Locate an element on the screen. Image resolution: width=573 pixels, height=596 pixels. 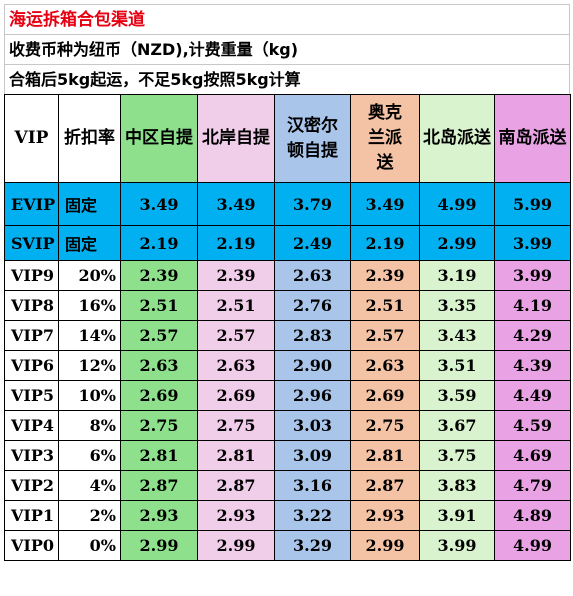
discount-cell: 4% is located at coordinates (89, 485).